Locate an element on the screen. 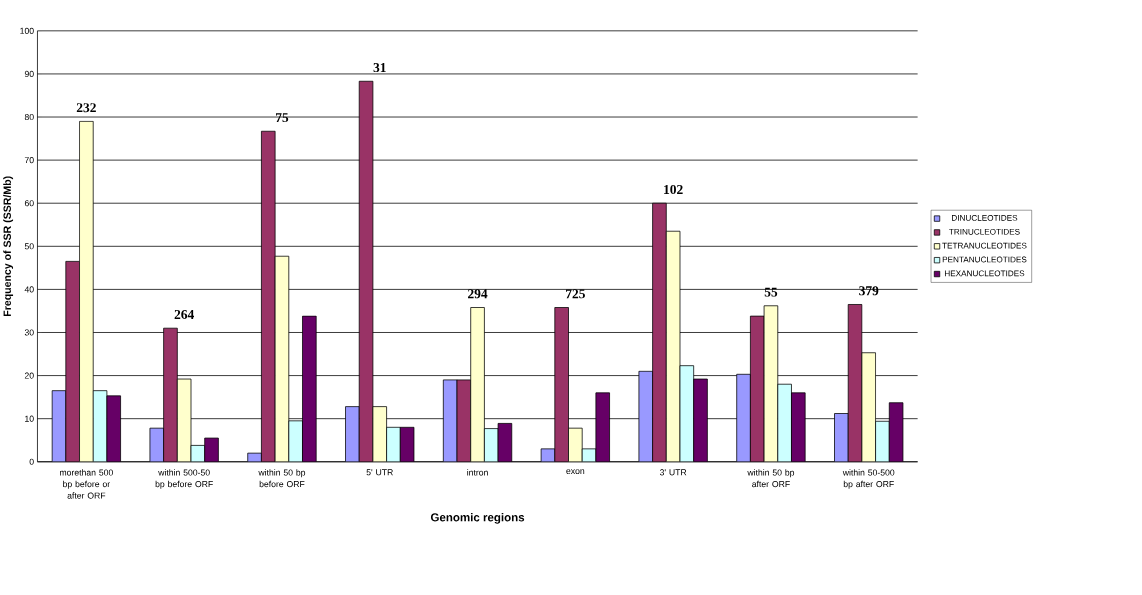  y-tick-label: 90 is located at coordinates (29, 74).